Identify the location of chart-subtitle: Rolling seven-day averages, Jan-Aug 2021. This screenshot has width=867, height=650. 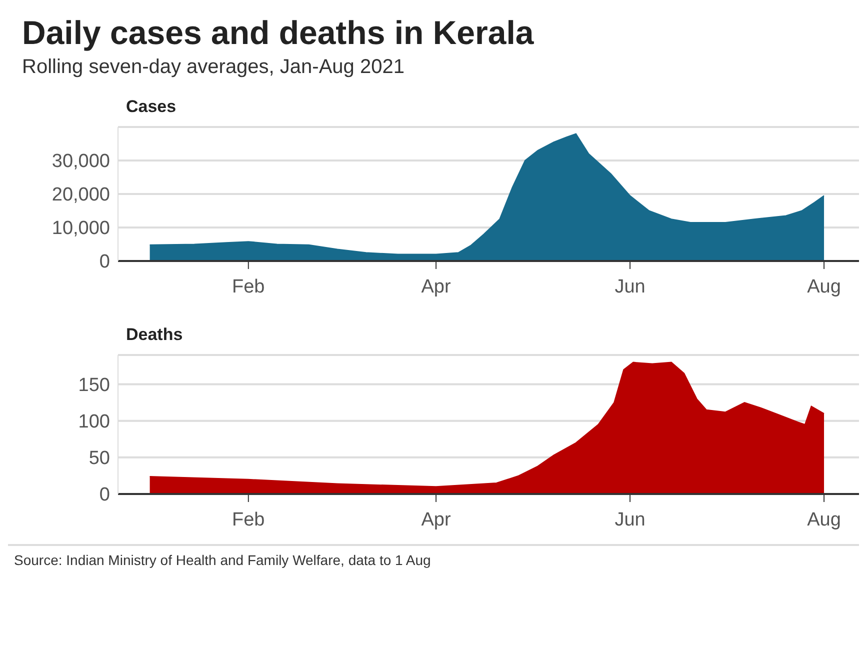
(213, 67).